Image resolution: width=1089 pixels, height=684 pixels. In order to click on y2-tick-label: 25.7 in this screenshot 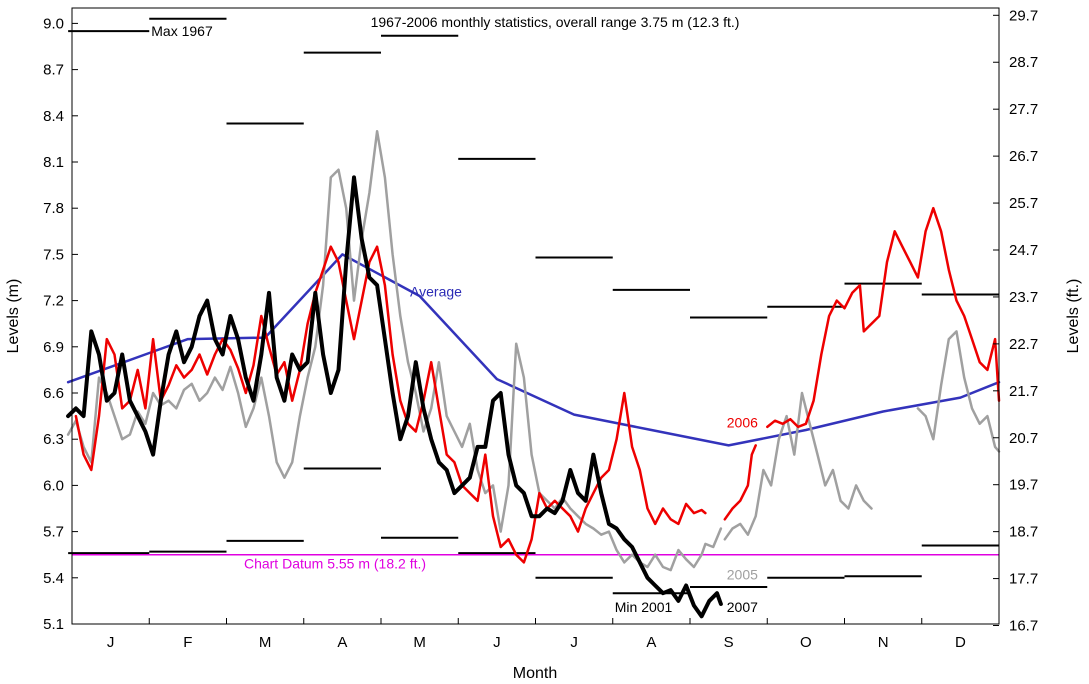, I will do `click(1023, 203)`.